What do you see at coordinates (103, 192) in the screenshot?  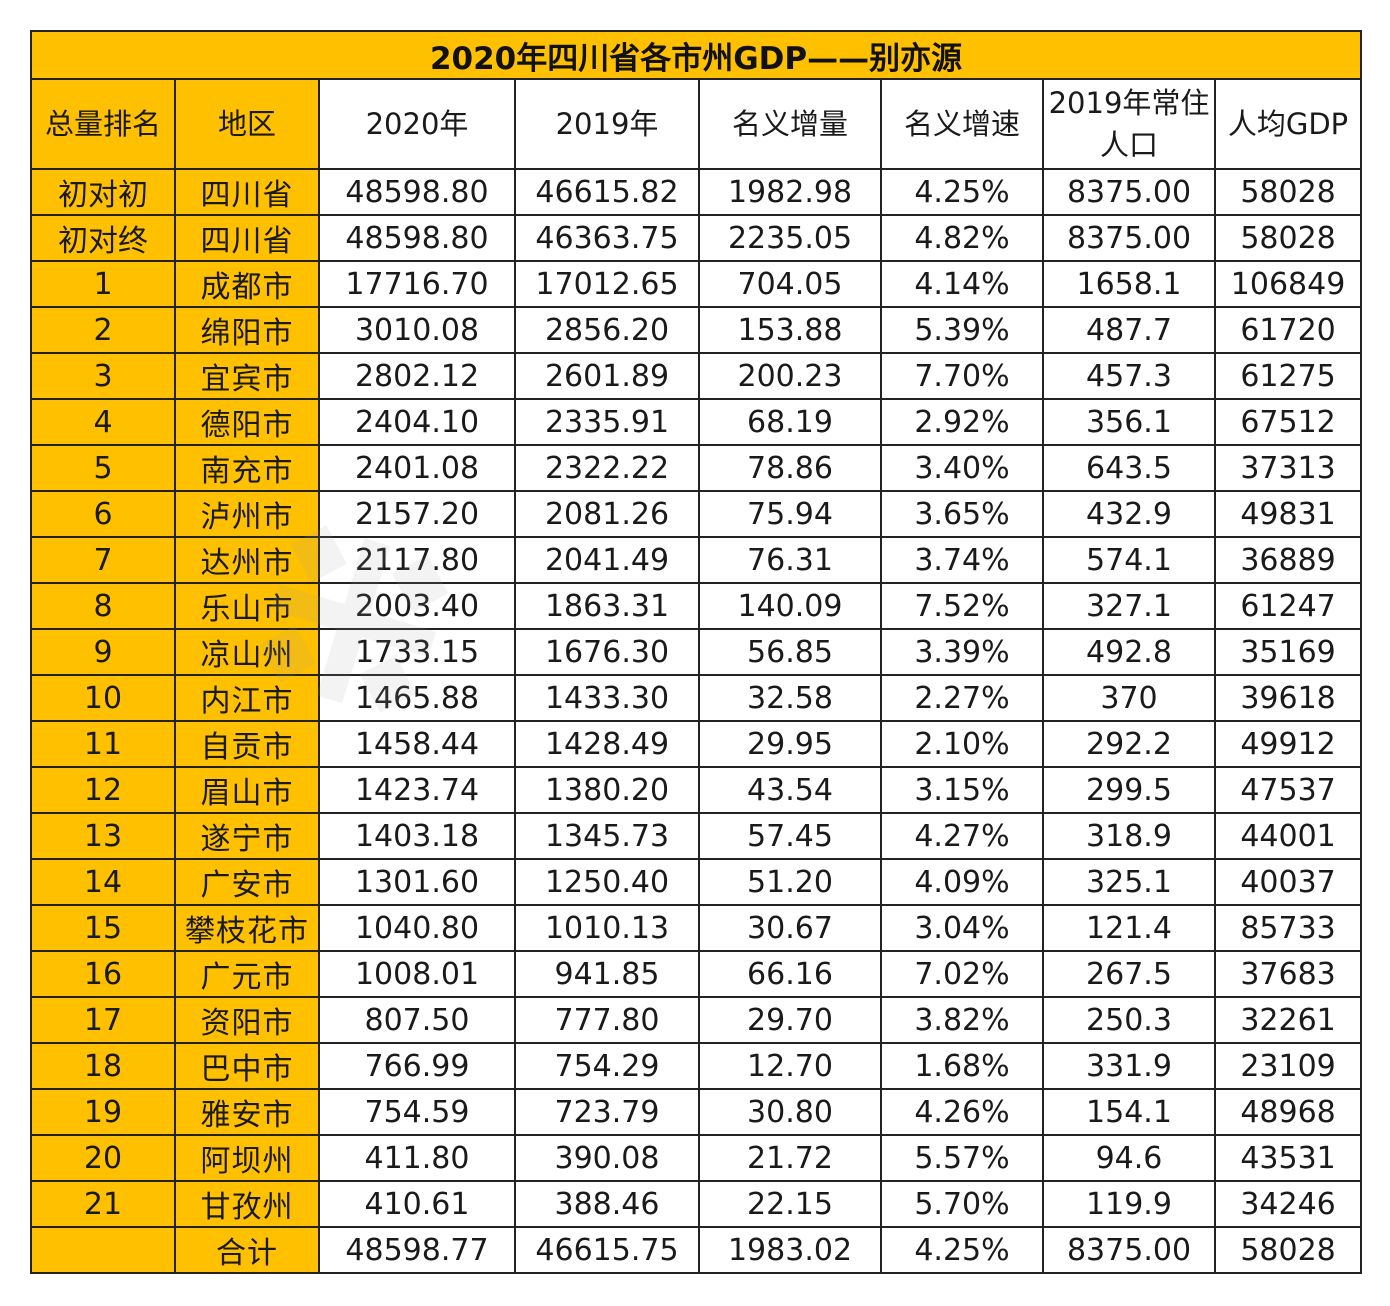 I see `rank-cell: 初对初` at bounding box center [103, 192].